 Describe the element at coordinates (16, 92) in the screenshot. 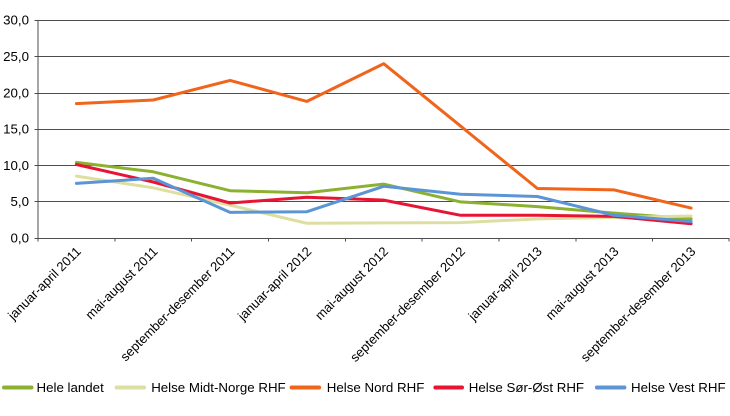

I see `svg-text: 20,0` at that location.